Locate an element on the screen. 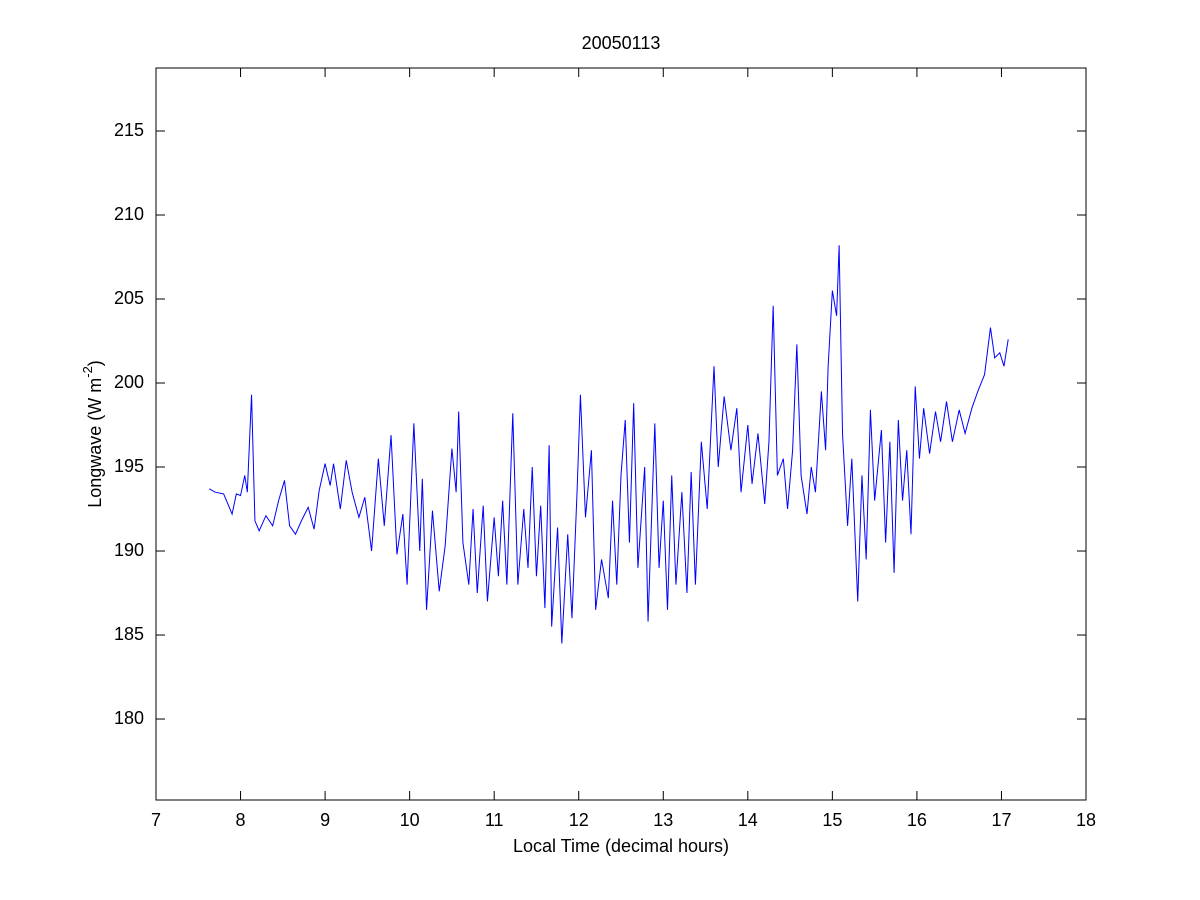 The image size is (1200, 900). x-tick-label: 12 is located at coordinates (579, 820).